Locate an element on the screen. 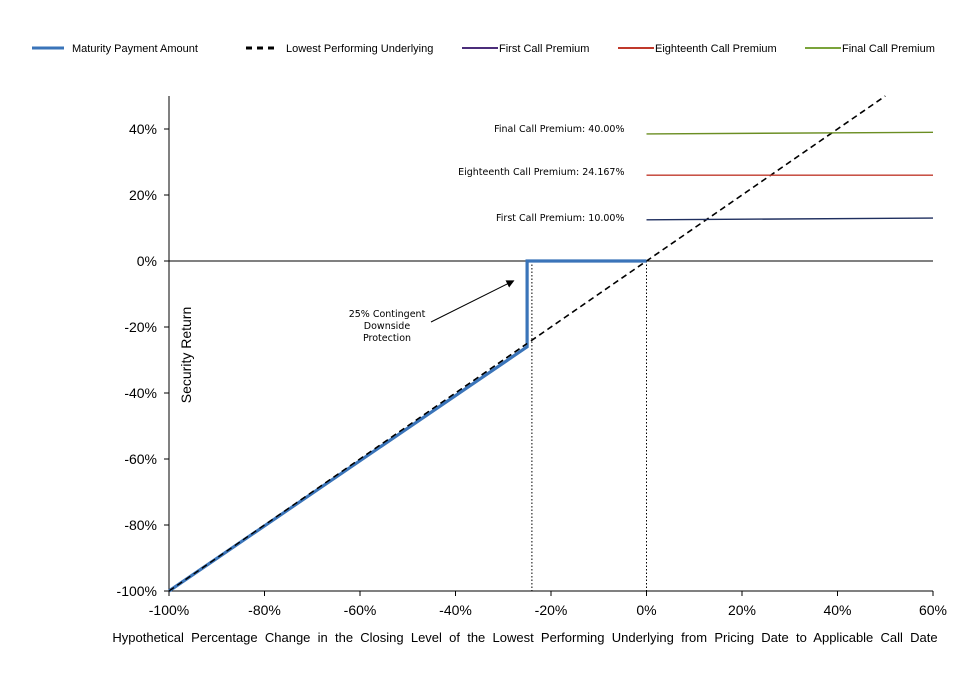 This screenshot has width=967, height=682. y-tick-label: -20% is located at coordinates (140, 327).